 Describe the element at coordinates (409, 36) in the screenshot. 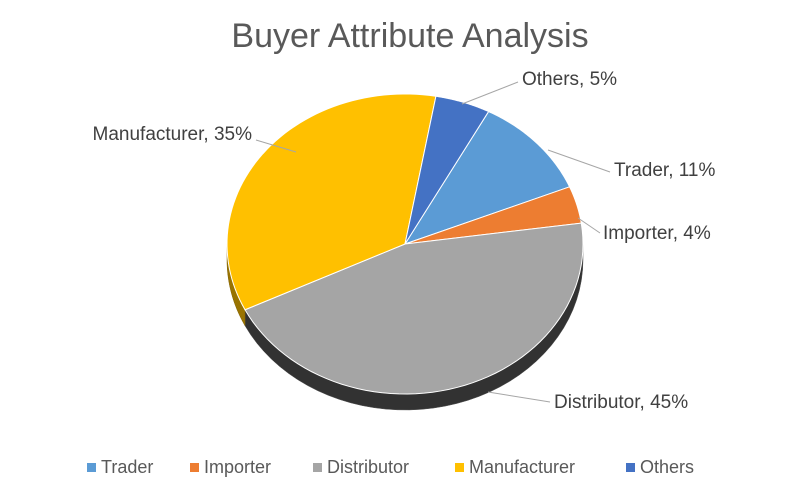

I see `chart-title: Buyer Attribute Analysis` at that location.